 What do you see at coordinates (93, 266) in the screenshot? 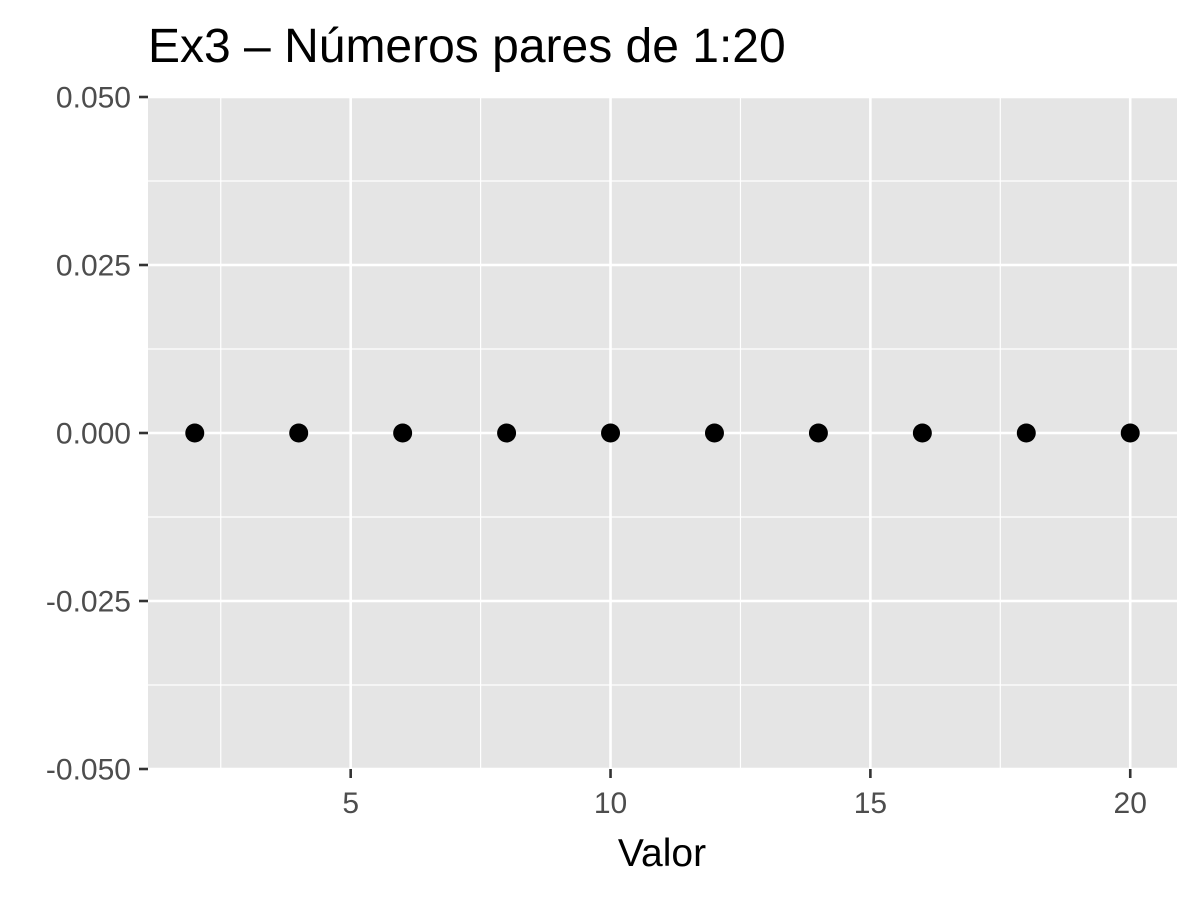
I see `y-tick-label: 0.025` at bounding box center [93, 266].